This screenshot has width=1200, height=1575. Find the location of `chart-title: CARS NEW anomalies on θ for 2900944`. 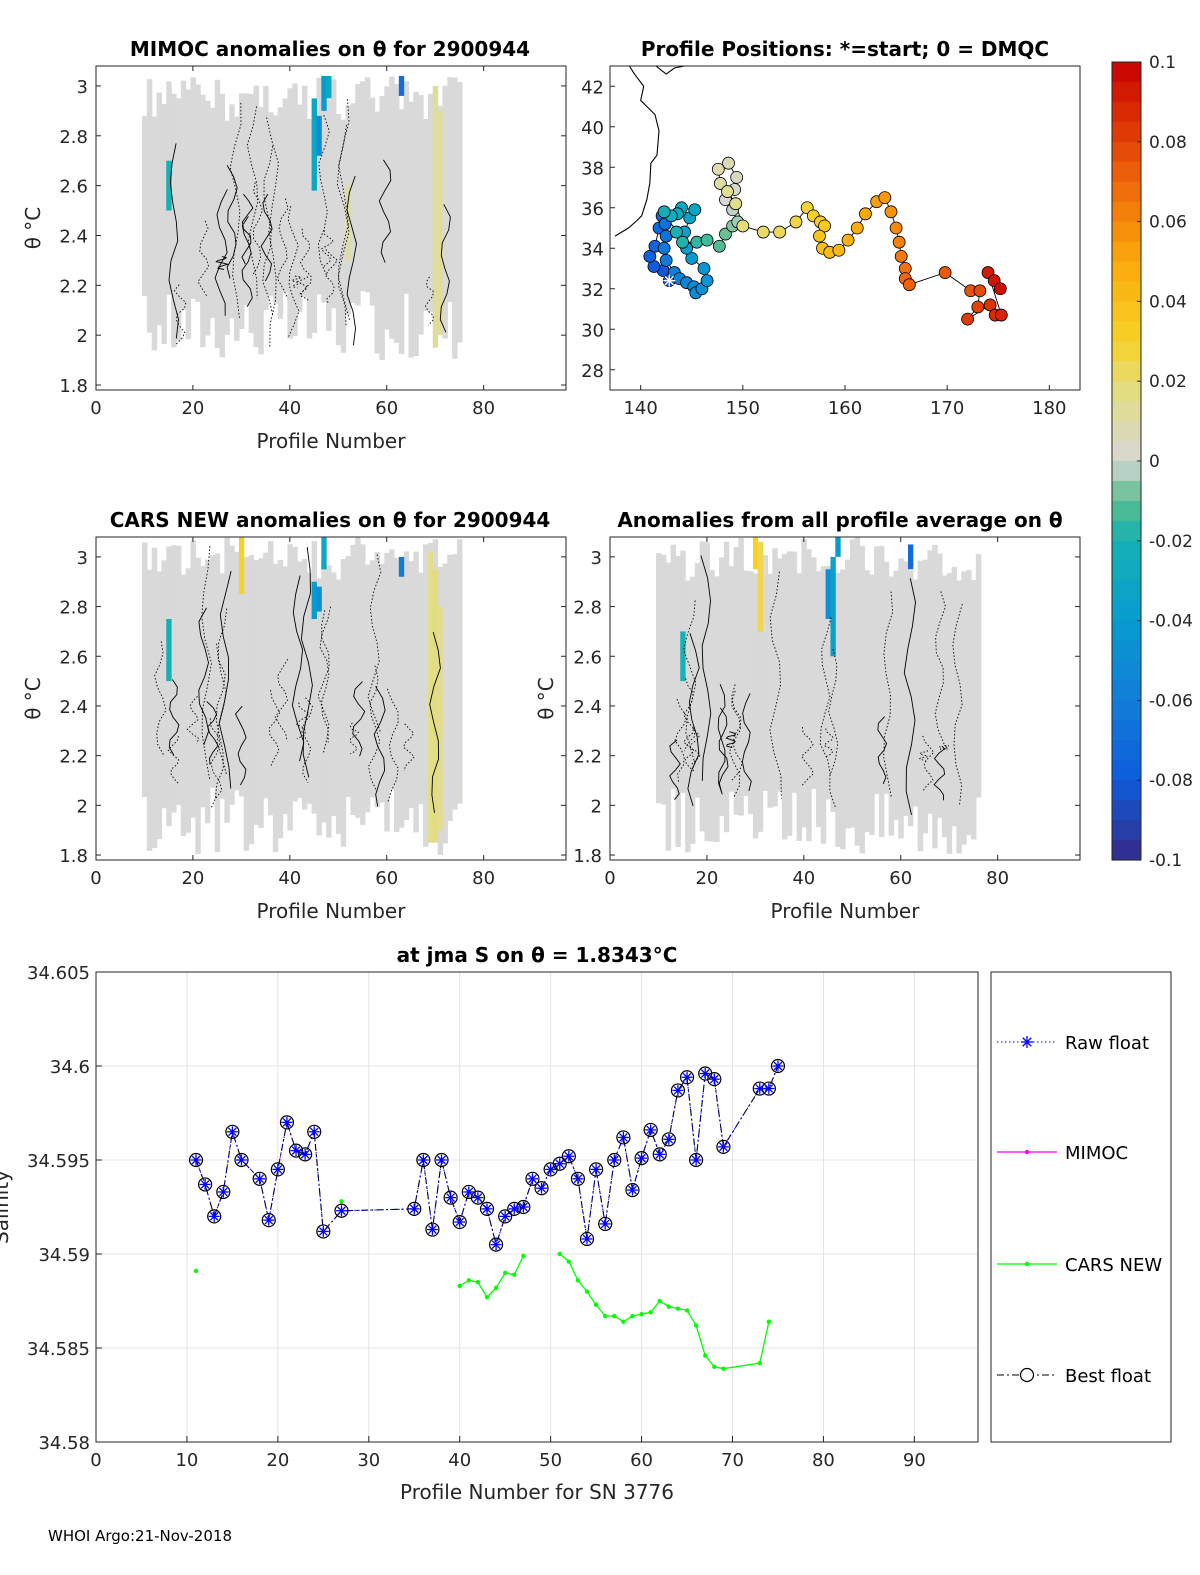

chart-title: CARS NEW anomalies on θ for 2900944 is located at coordinates (330, 520).